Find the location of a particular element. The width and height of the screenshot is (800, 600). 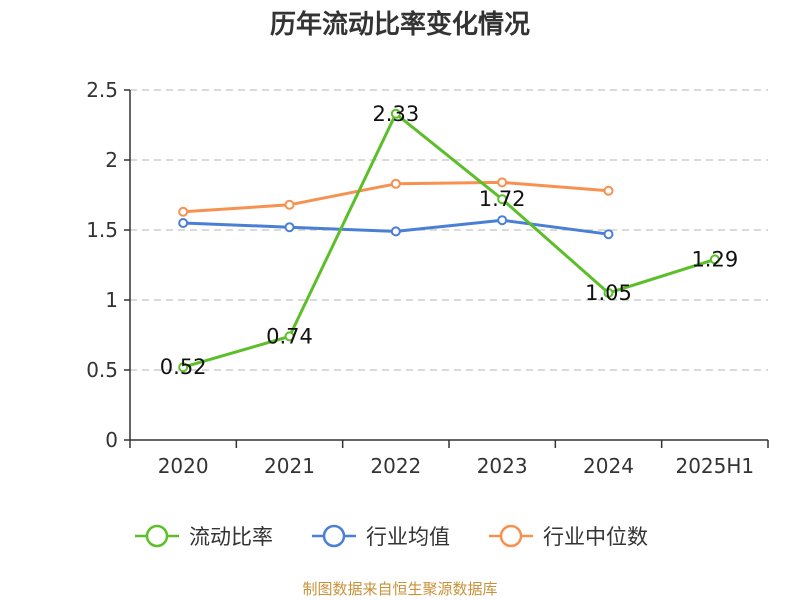

chart-title: 历年流动比率变化情况 is located at coordinates (400, 24).